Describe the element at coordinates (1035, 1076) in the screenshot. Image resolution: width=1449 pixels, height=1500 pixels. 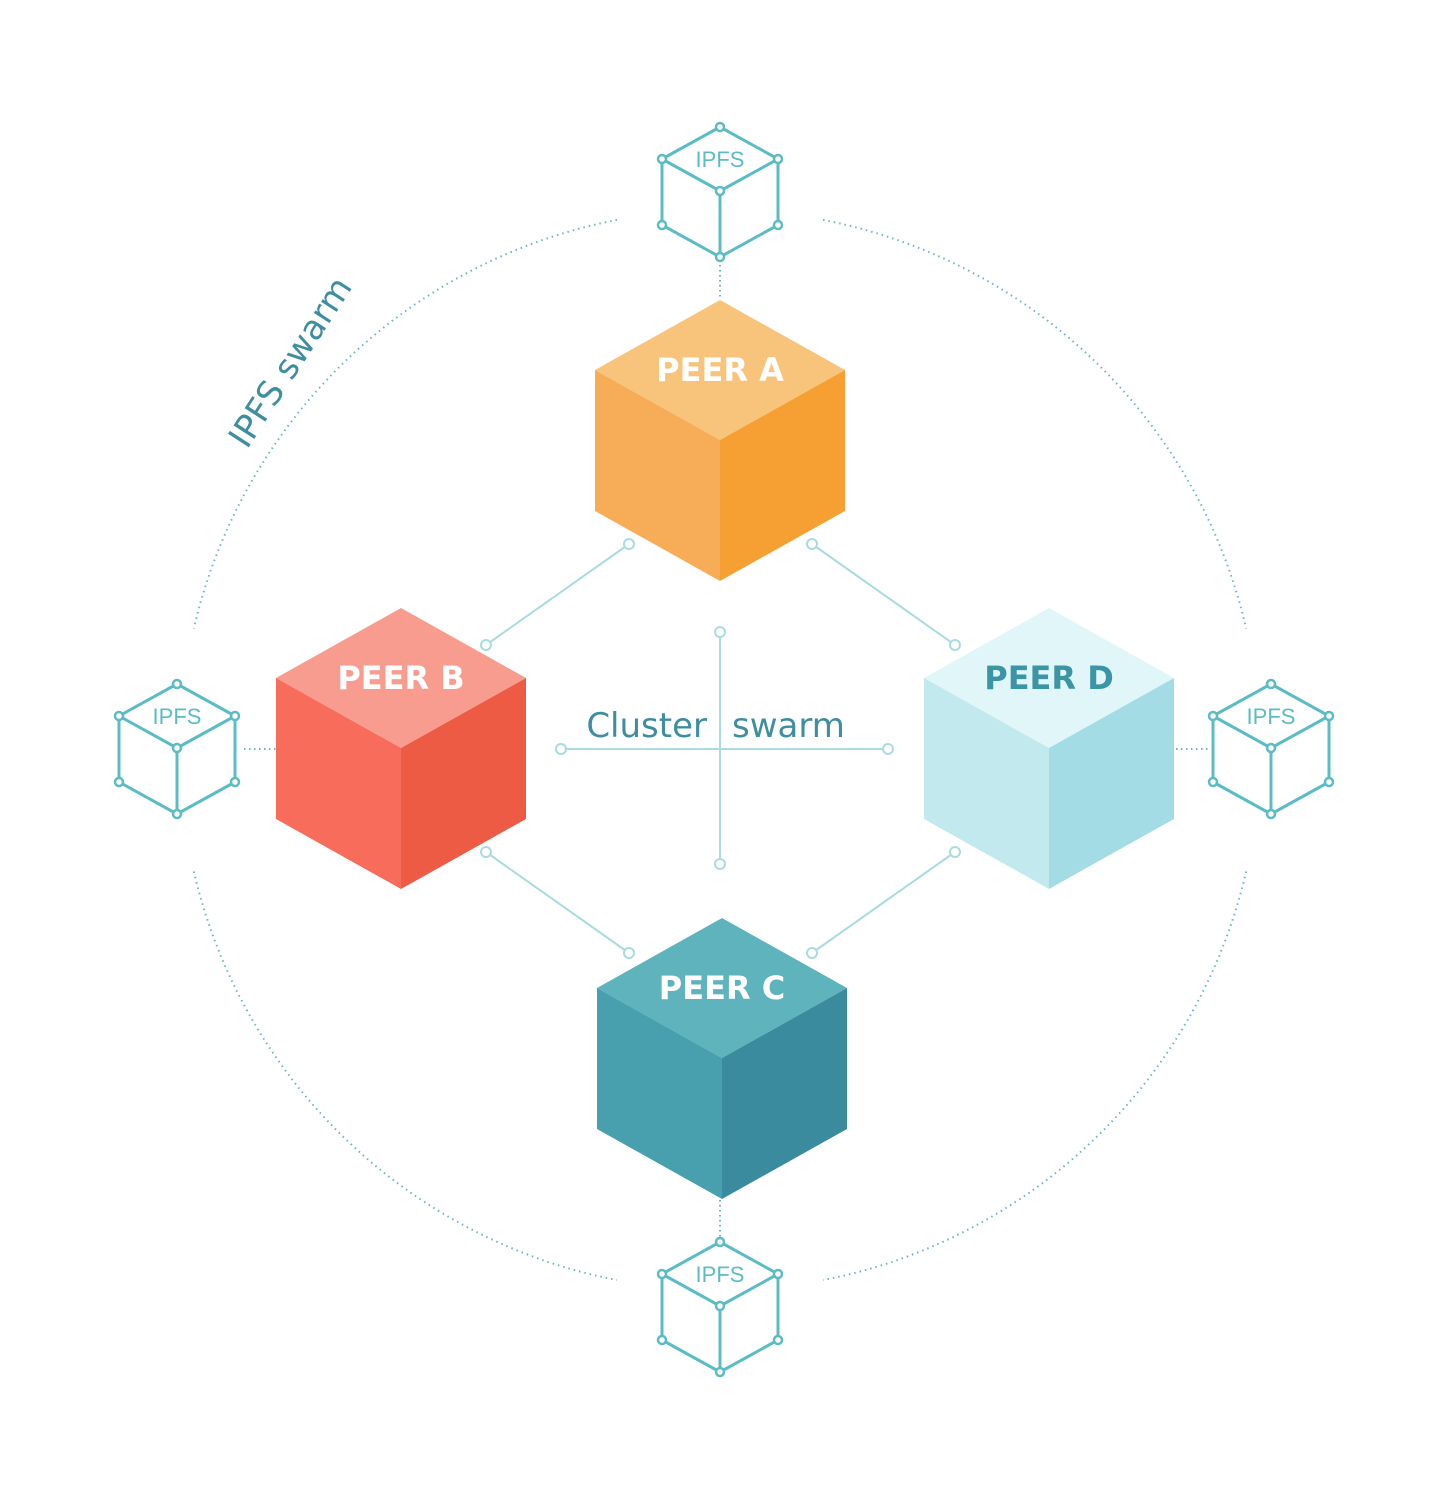
I see `ring-arc-bottom-right` at that location.